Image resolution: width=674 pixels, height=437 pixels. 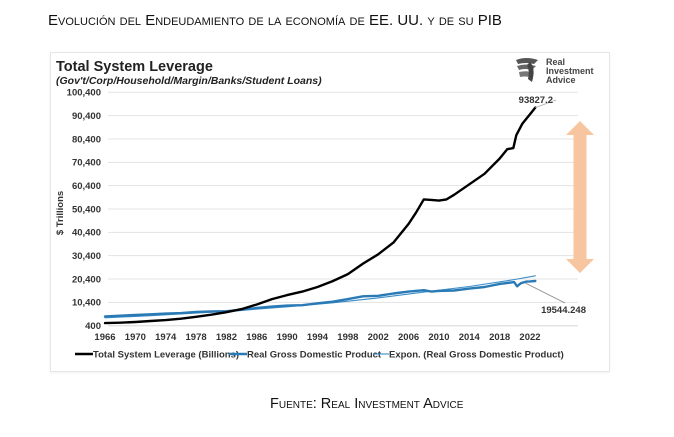 I want to click on logo-text-advice: Advice, so click(x=561, y=80).